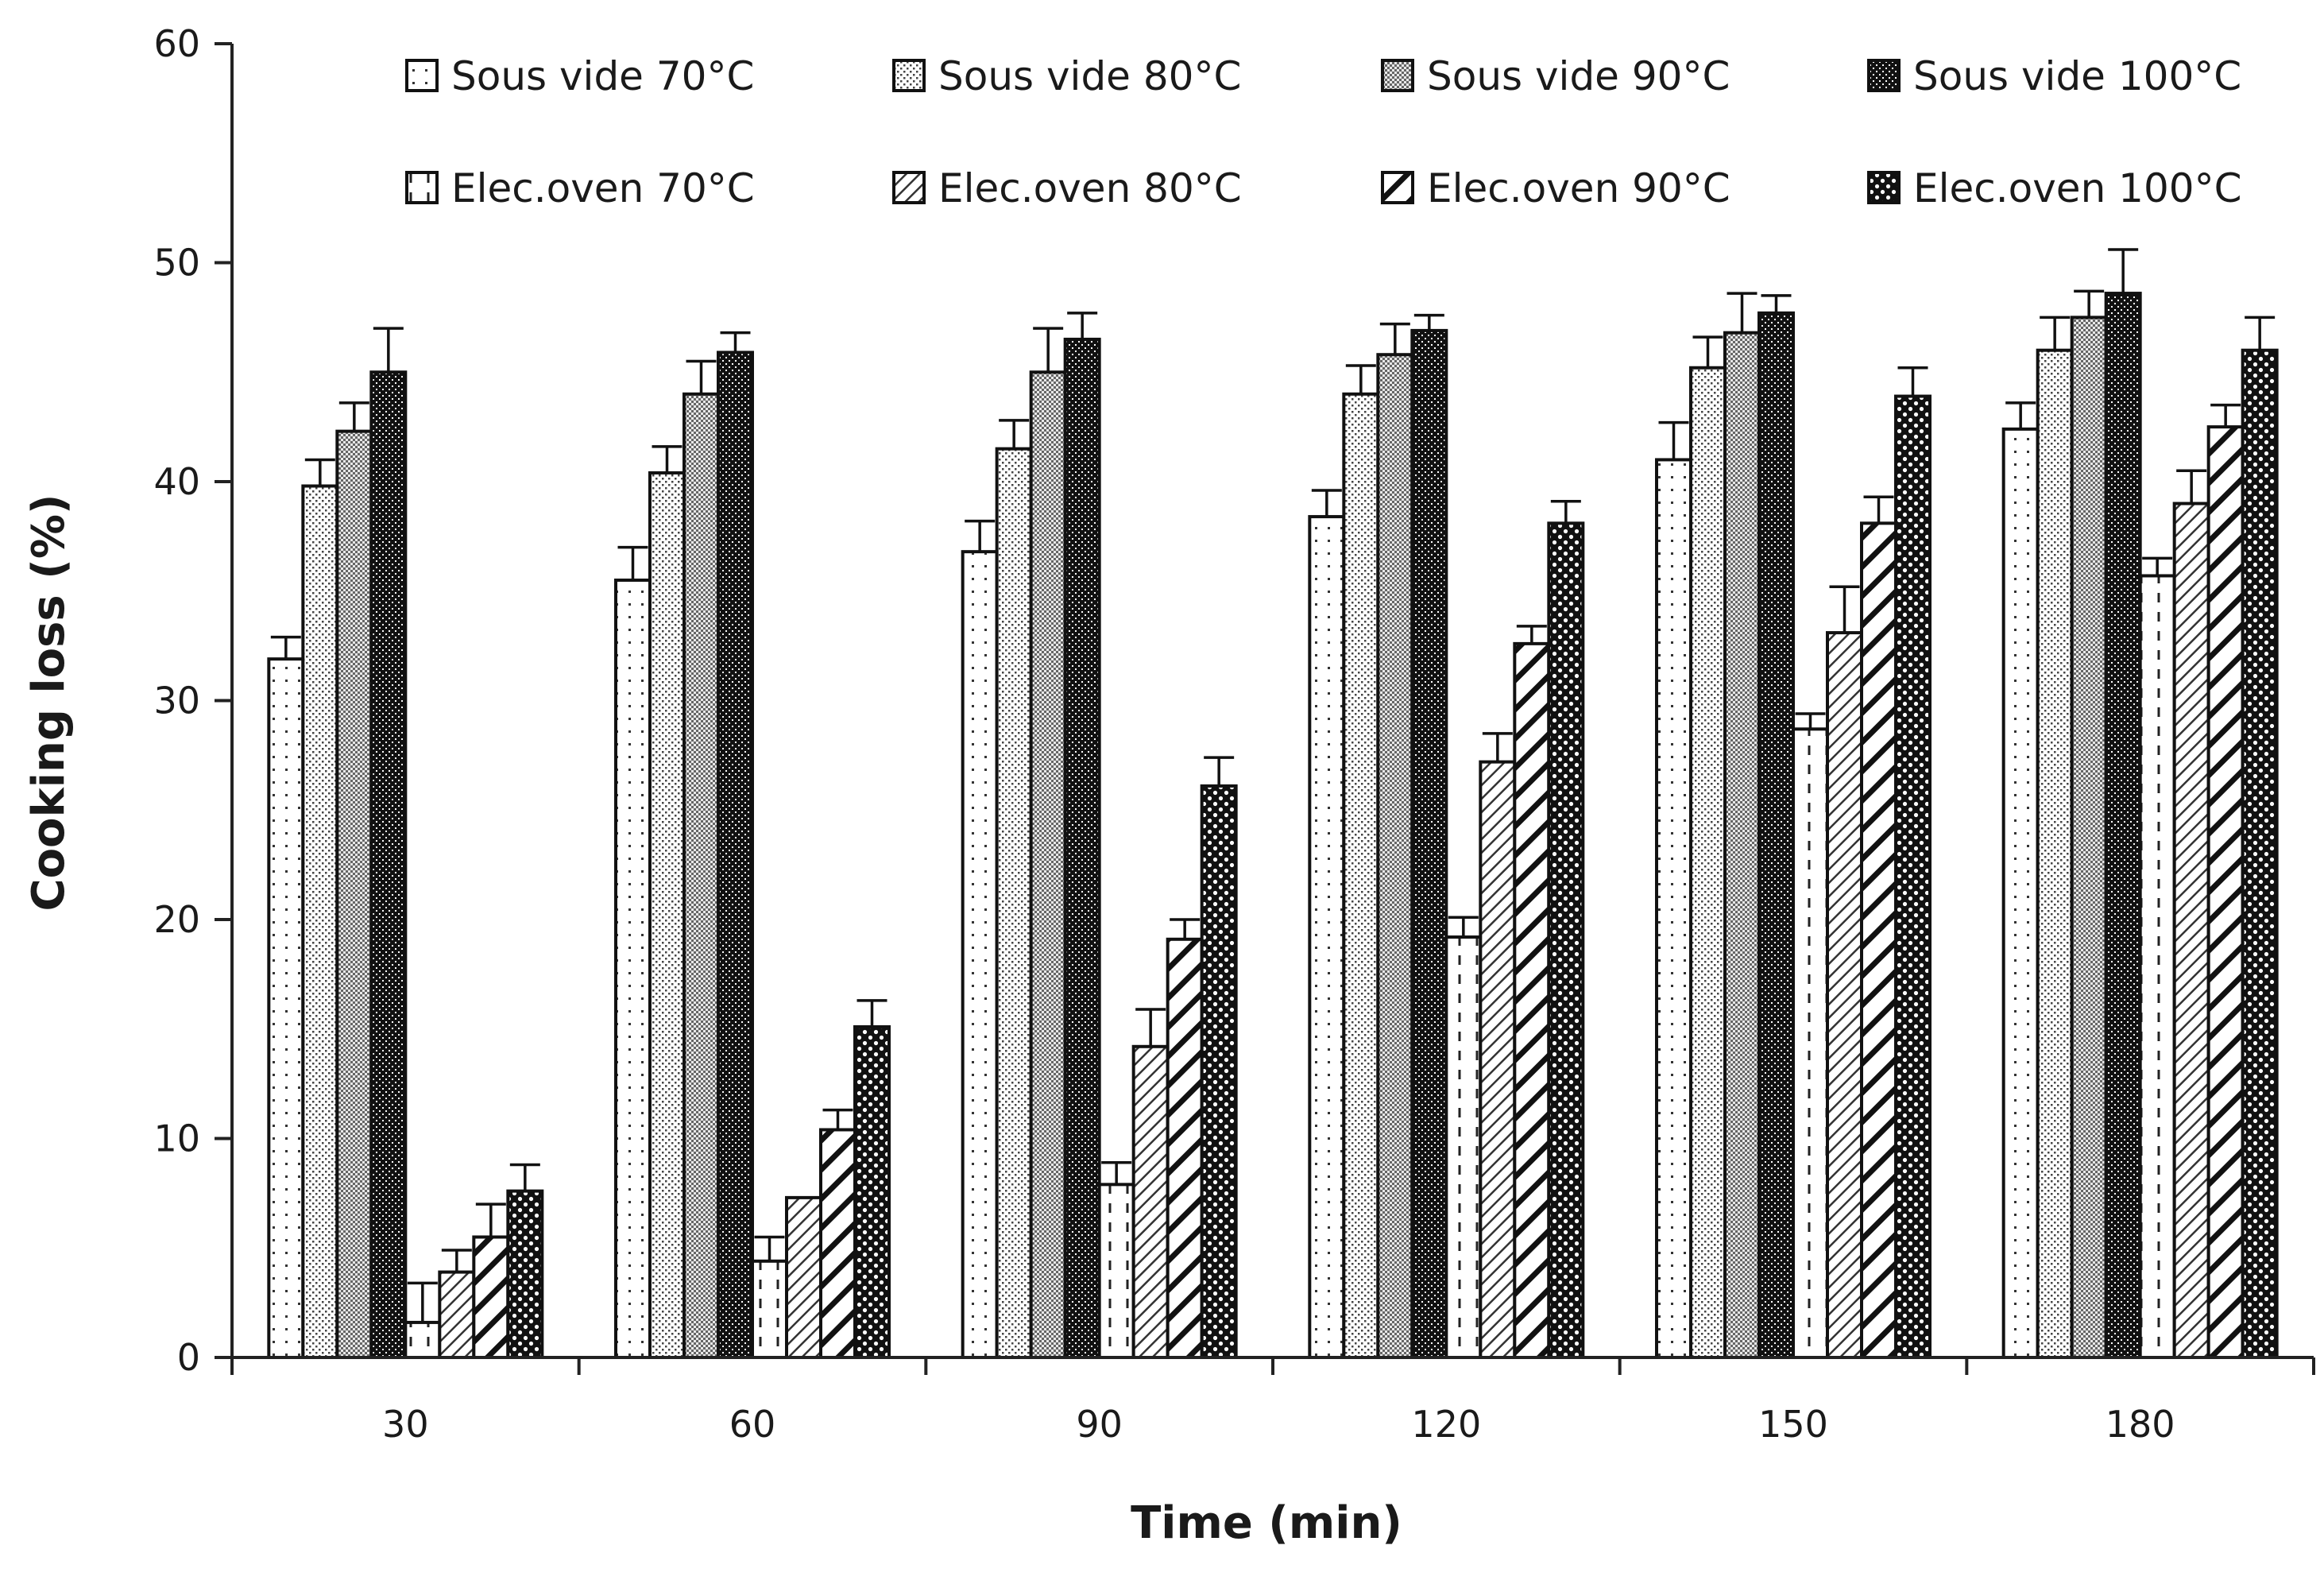 The image size is (2324, 1580). I want to click on legend-label: Elec.oven 70°C, so click(603, 188).